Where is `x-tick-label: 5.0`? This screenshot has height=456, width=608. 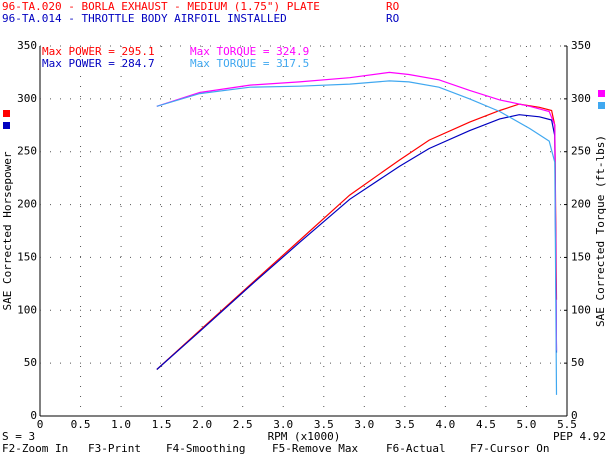
x-tick-label: 5.0 is located at coordinates (527, 424).